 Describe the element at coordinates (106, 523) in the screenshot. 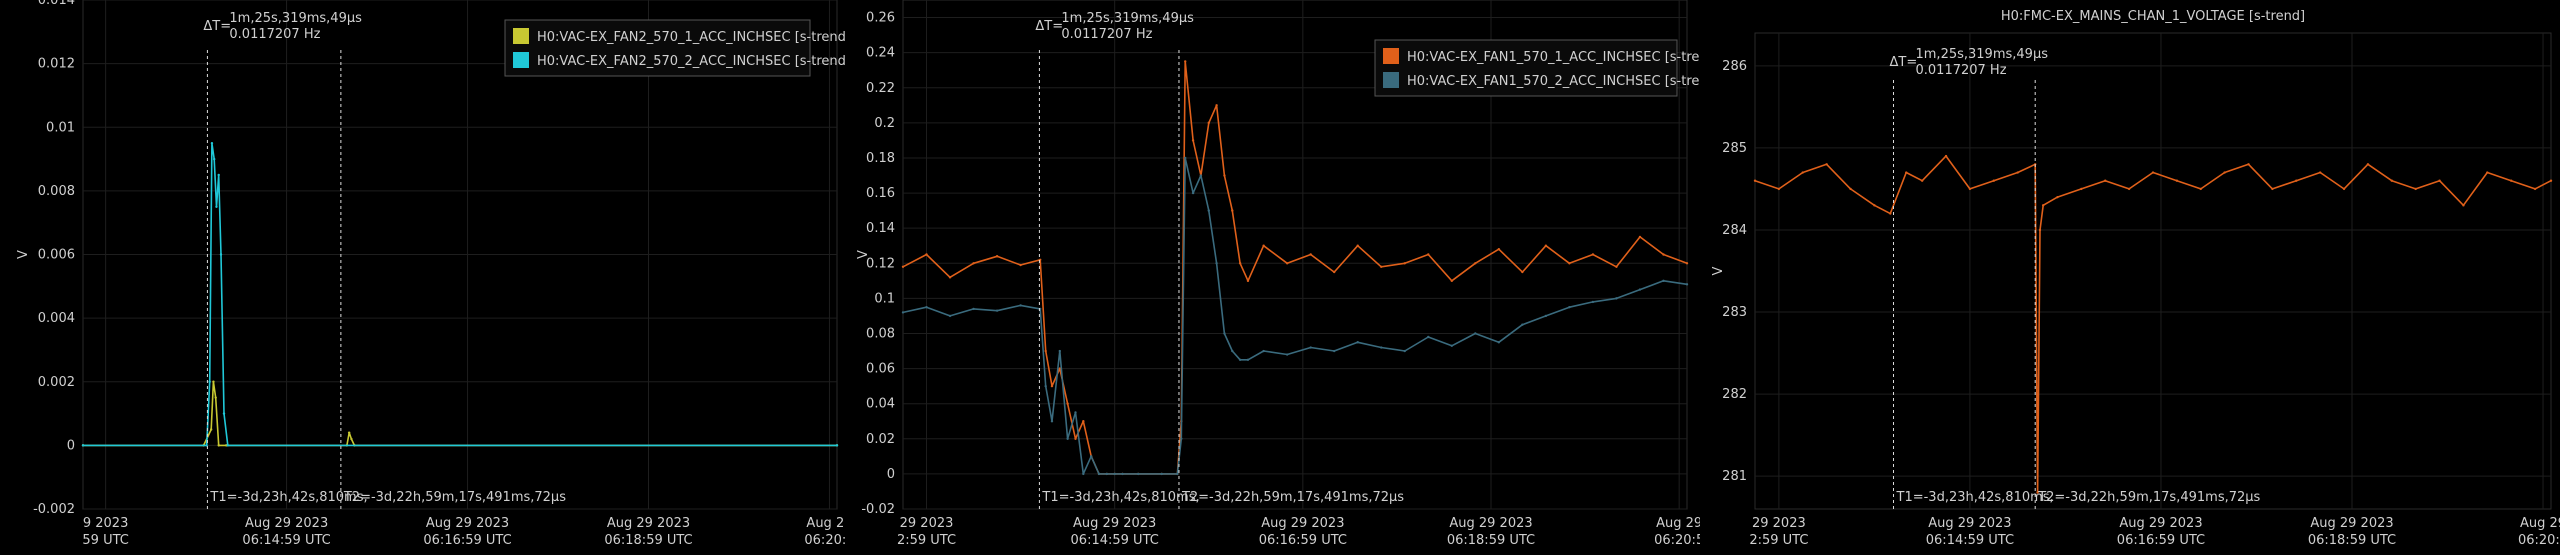

I see `x-tick-label: 9 2023` at that location.